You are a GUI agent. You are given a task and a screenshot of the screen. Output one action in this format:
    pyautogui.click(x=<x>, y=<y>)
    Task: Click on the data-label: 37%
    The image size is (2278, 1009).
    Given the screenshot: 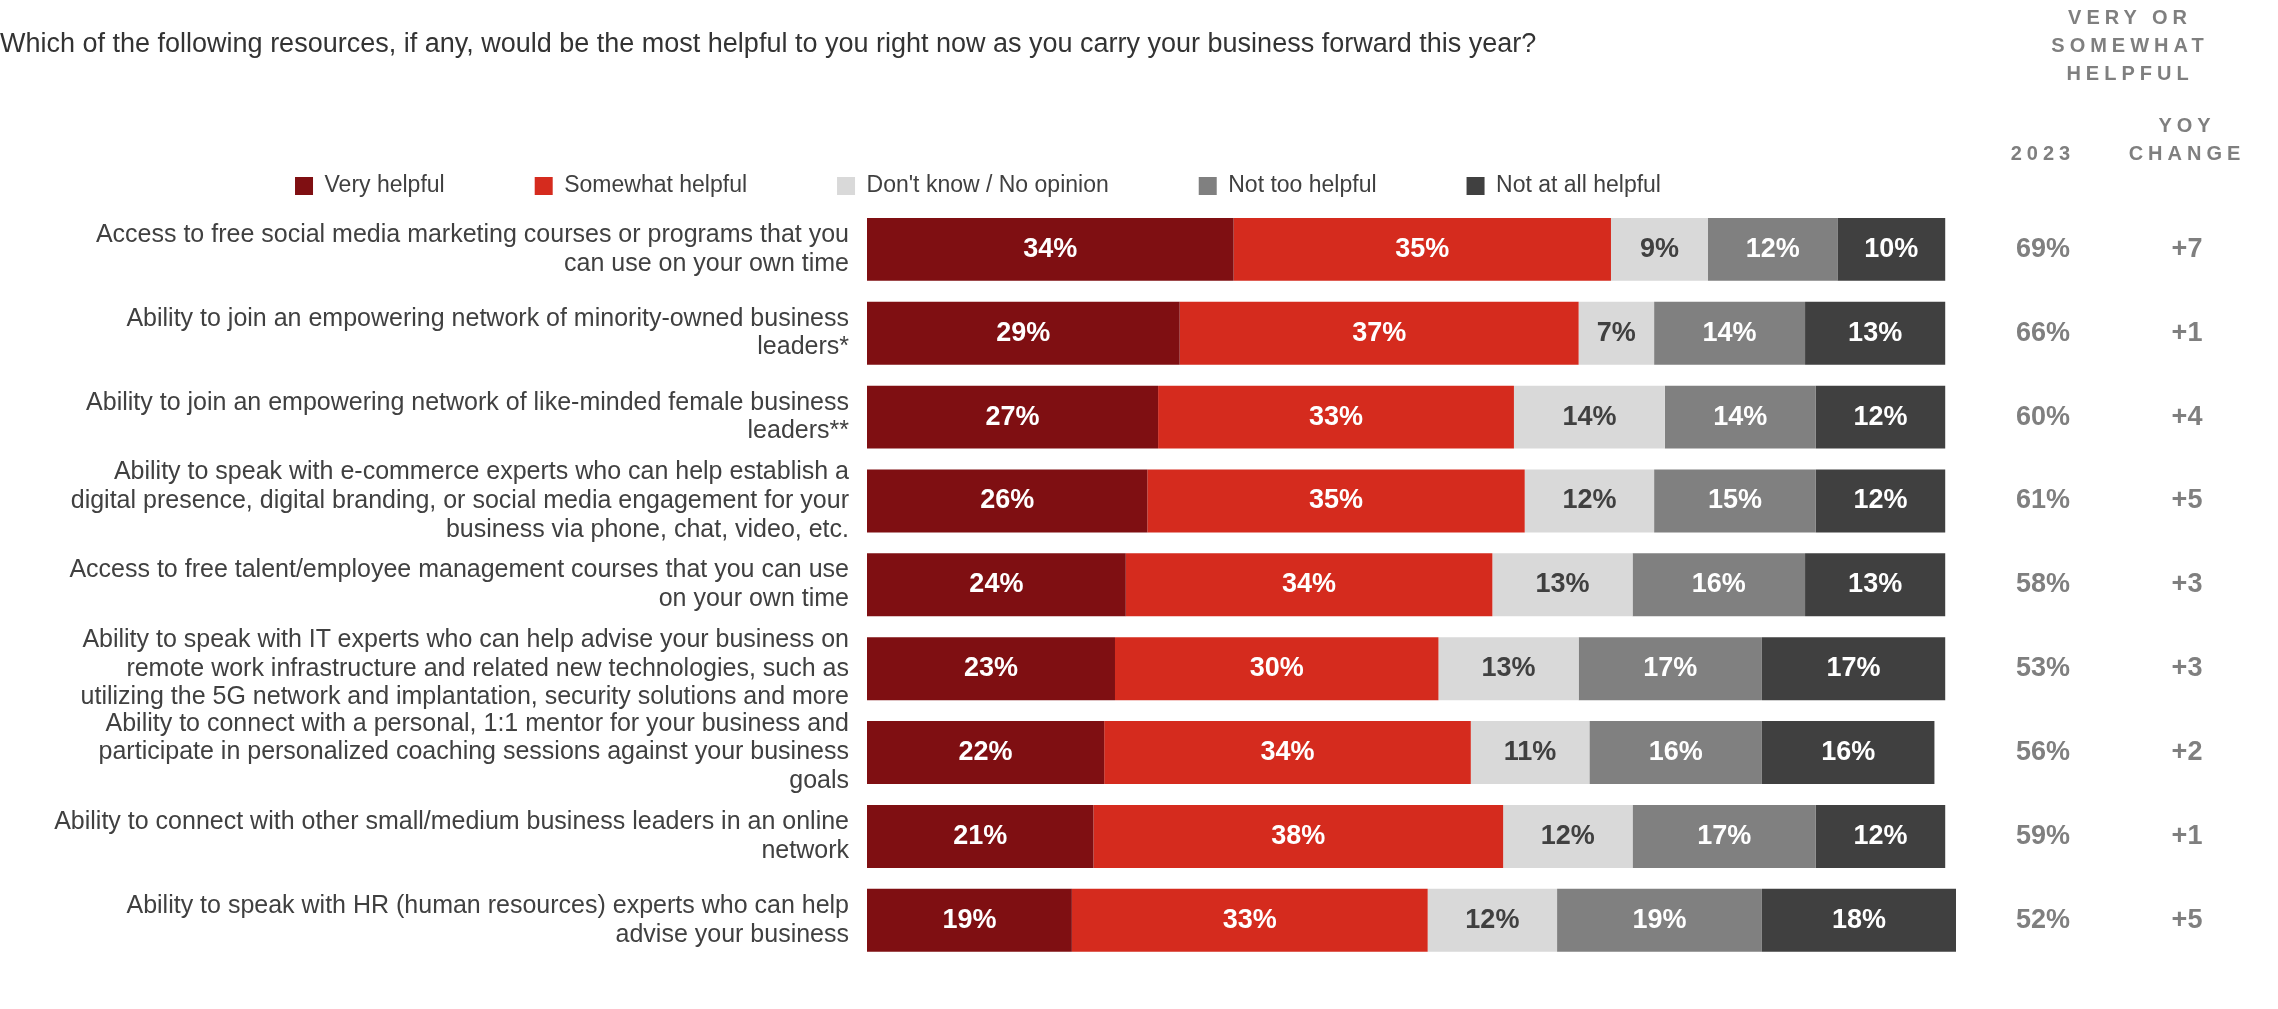 What is the action you would take?
    pyautogui.click(x=1379, y=331)
    